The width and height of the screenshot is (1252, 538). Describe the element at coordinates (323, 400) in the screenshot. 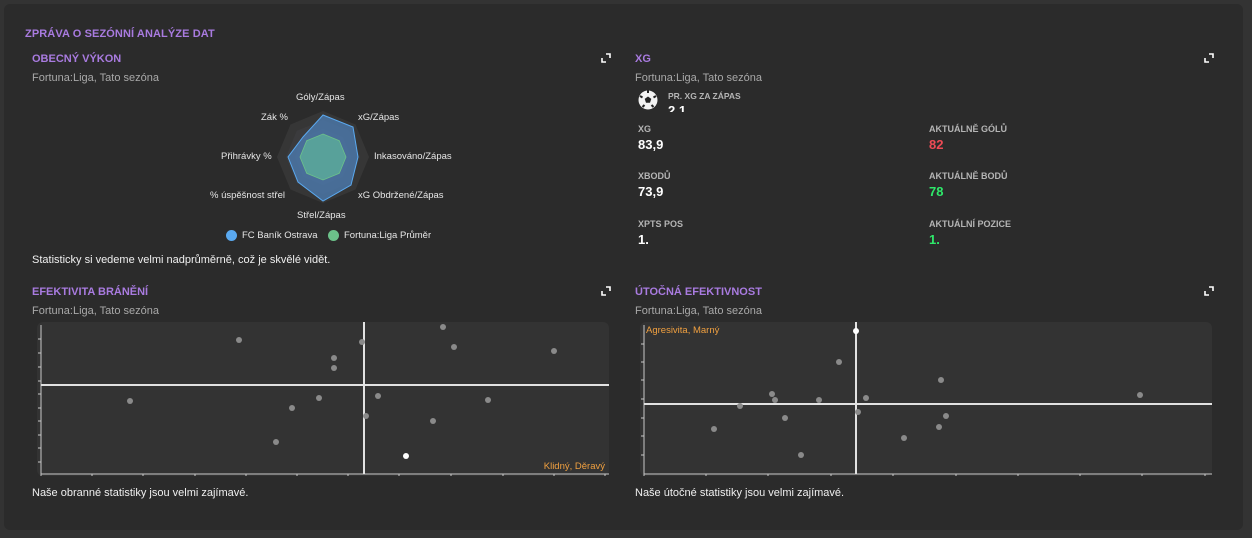

I see `defense-scatter-plot: Klidný, Děravý` at that location.